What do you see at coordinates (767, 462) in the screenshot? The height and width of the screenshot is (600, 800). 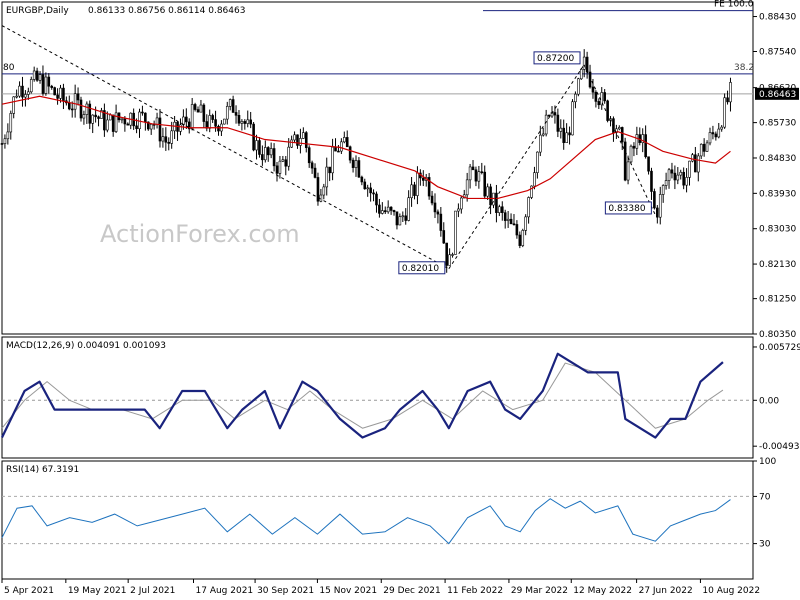 I see `rsi-ytick-label: 100` at bounding box center [767, 462].